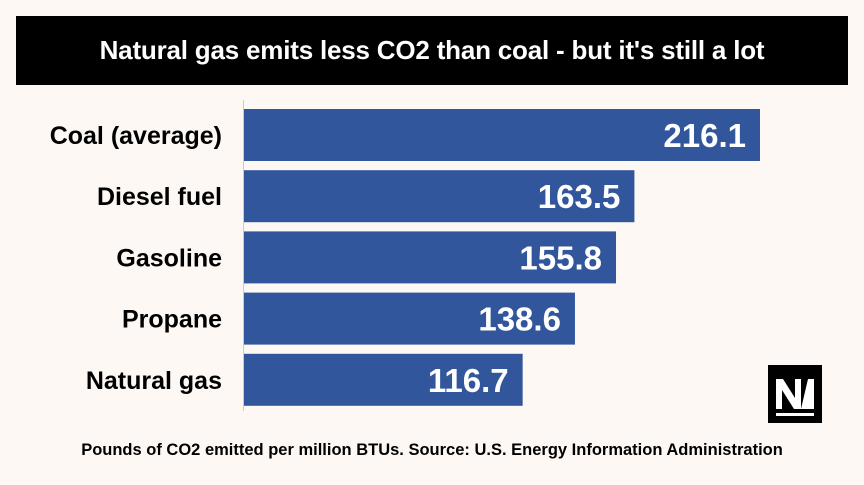 Image resolution: width=864 pixels, height=485 pixels. I want to click on nm-logo-icon, so click(795, 394).